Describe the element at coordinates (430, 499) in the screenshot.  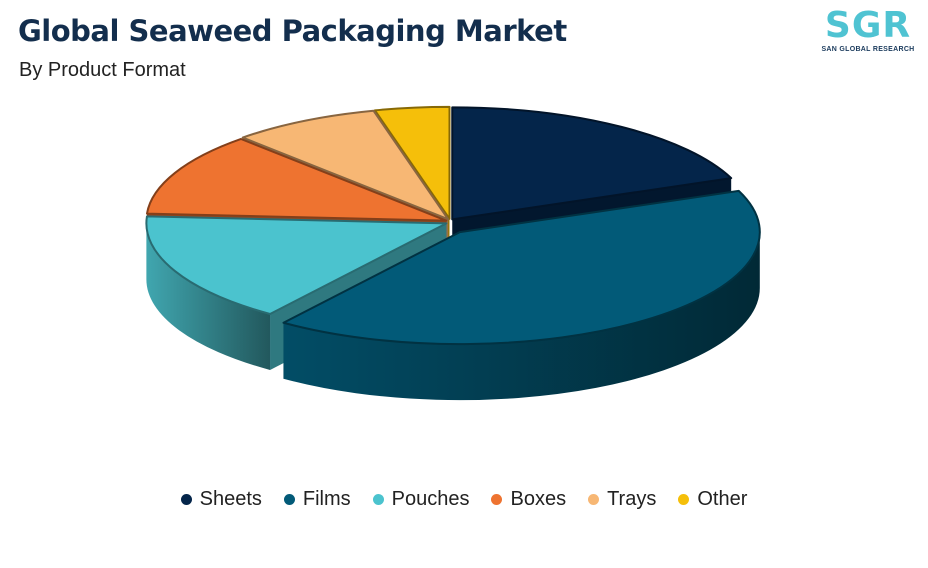
I see `legend-label: Pouches` at that location.